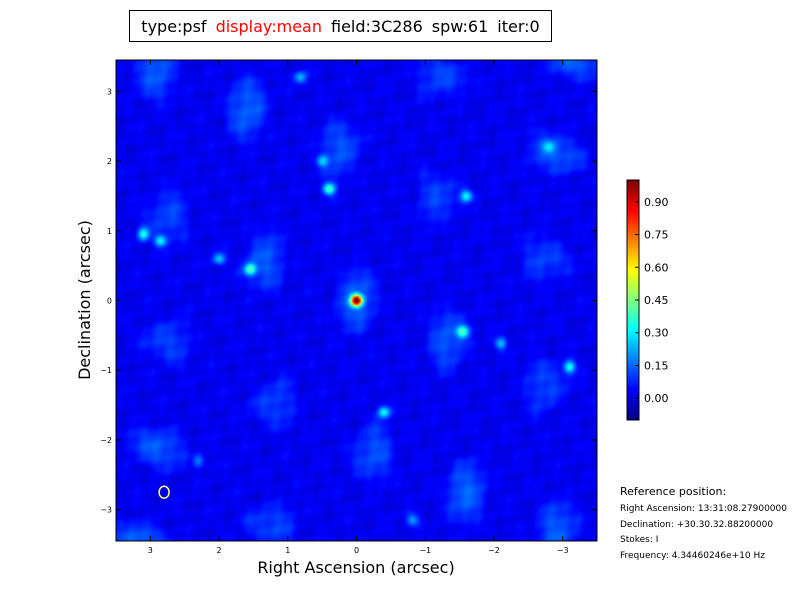 Image resolution: width=800 pixels, height=600 pixels. Describe the element at coordinates (109, 91) in the screenshot. I see `y-tick-label: 3` at that location.